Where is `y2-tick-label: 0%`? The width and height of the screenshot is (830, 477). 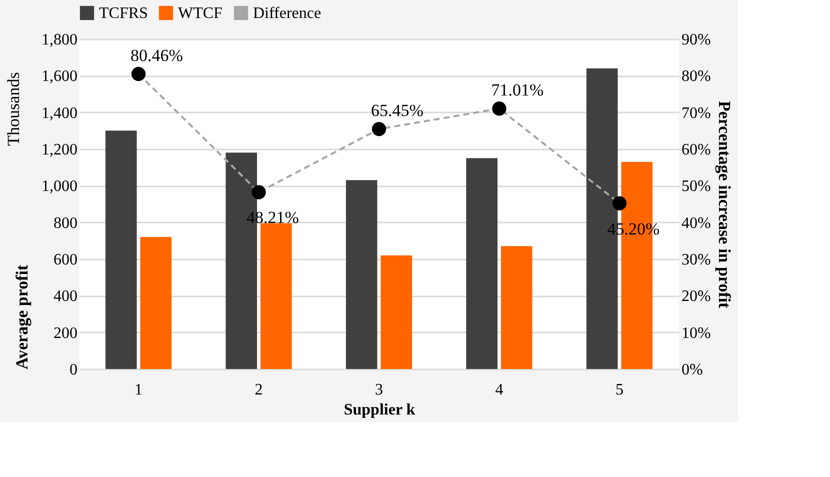
y2-tick-label: 0% is located at coordinates (692, 370).